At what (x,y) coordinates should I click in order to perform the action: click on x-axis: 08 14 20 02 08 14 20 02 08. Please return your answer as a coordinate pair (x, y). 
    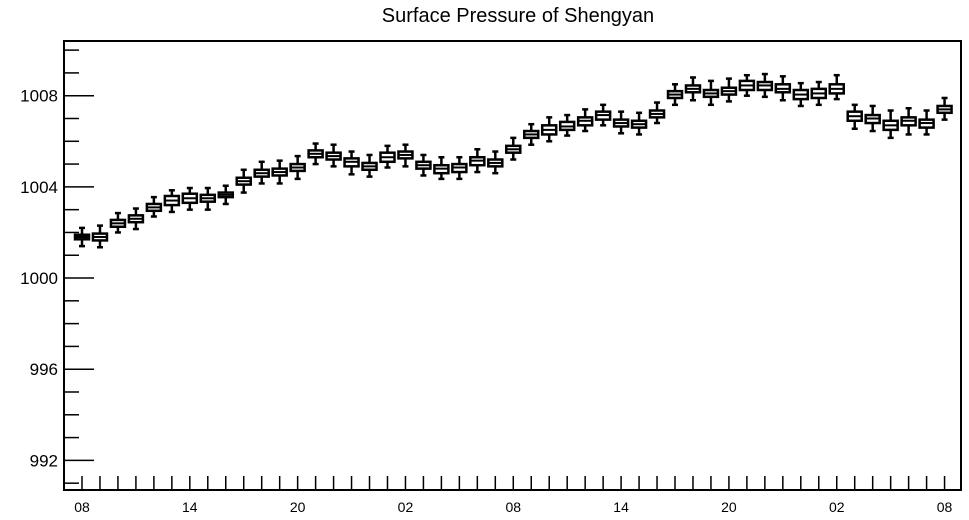
    Looking at the image, I should click on (513, 495).